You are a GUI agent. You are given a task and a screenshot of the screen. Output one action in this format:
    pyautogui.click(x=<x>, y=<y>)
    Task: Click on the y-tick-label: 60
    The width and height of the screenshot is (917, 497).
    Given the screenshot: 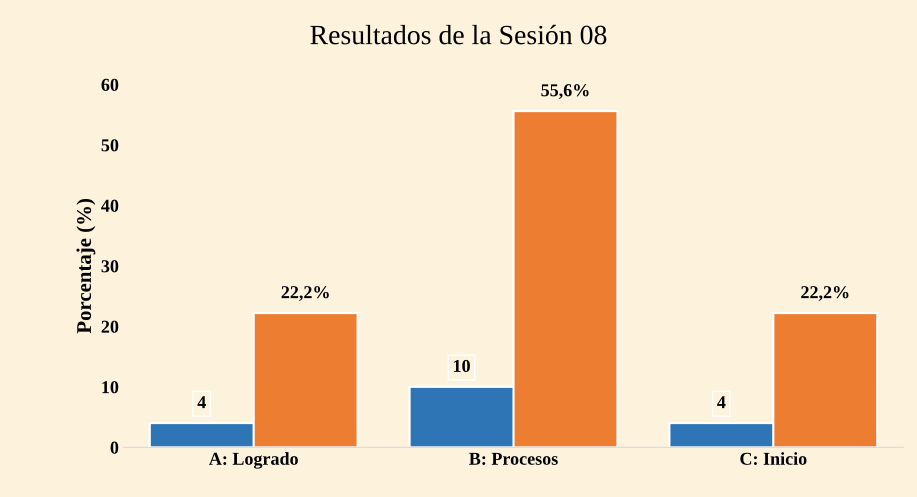 What is the action you would take?
    pyautogui.click(x=109, y=84)
    